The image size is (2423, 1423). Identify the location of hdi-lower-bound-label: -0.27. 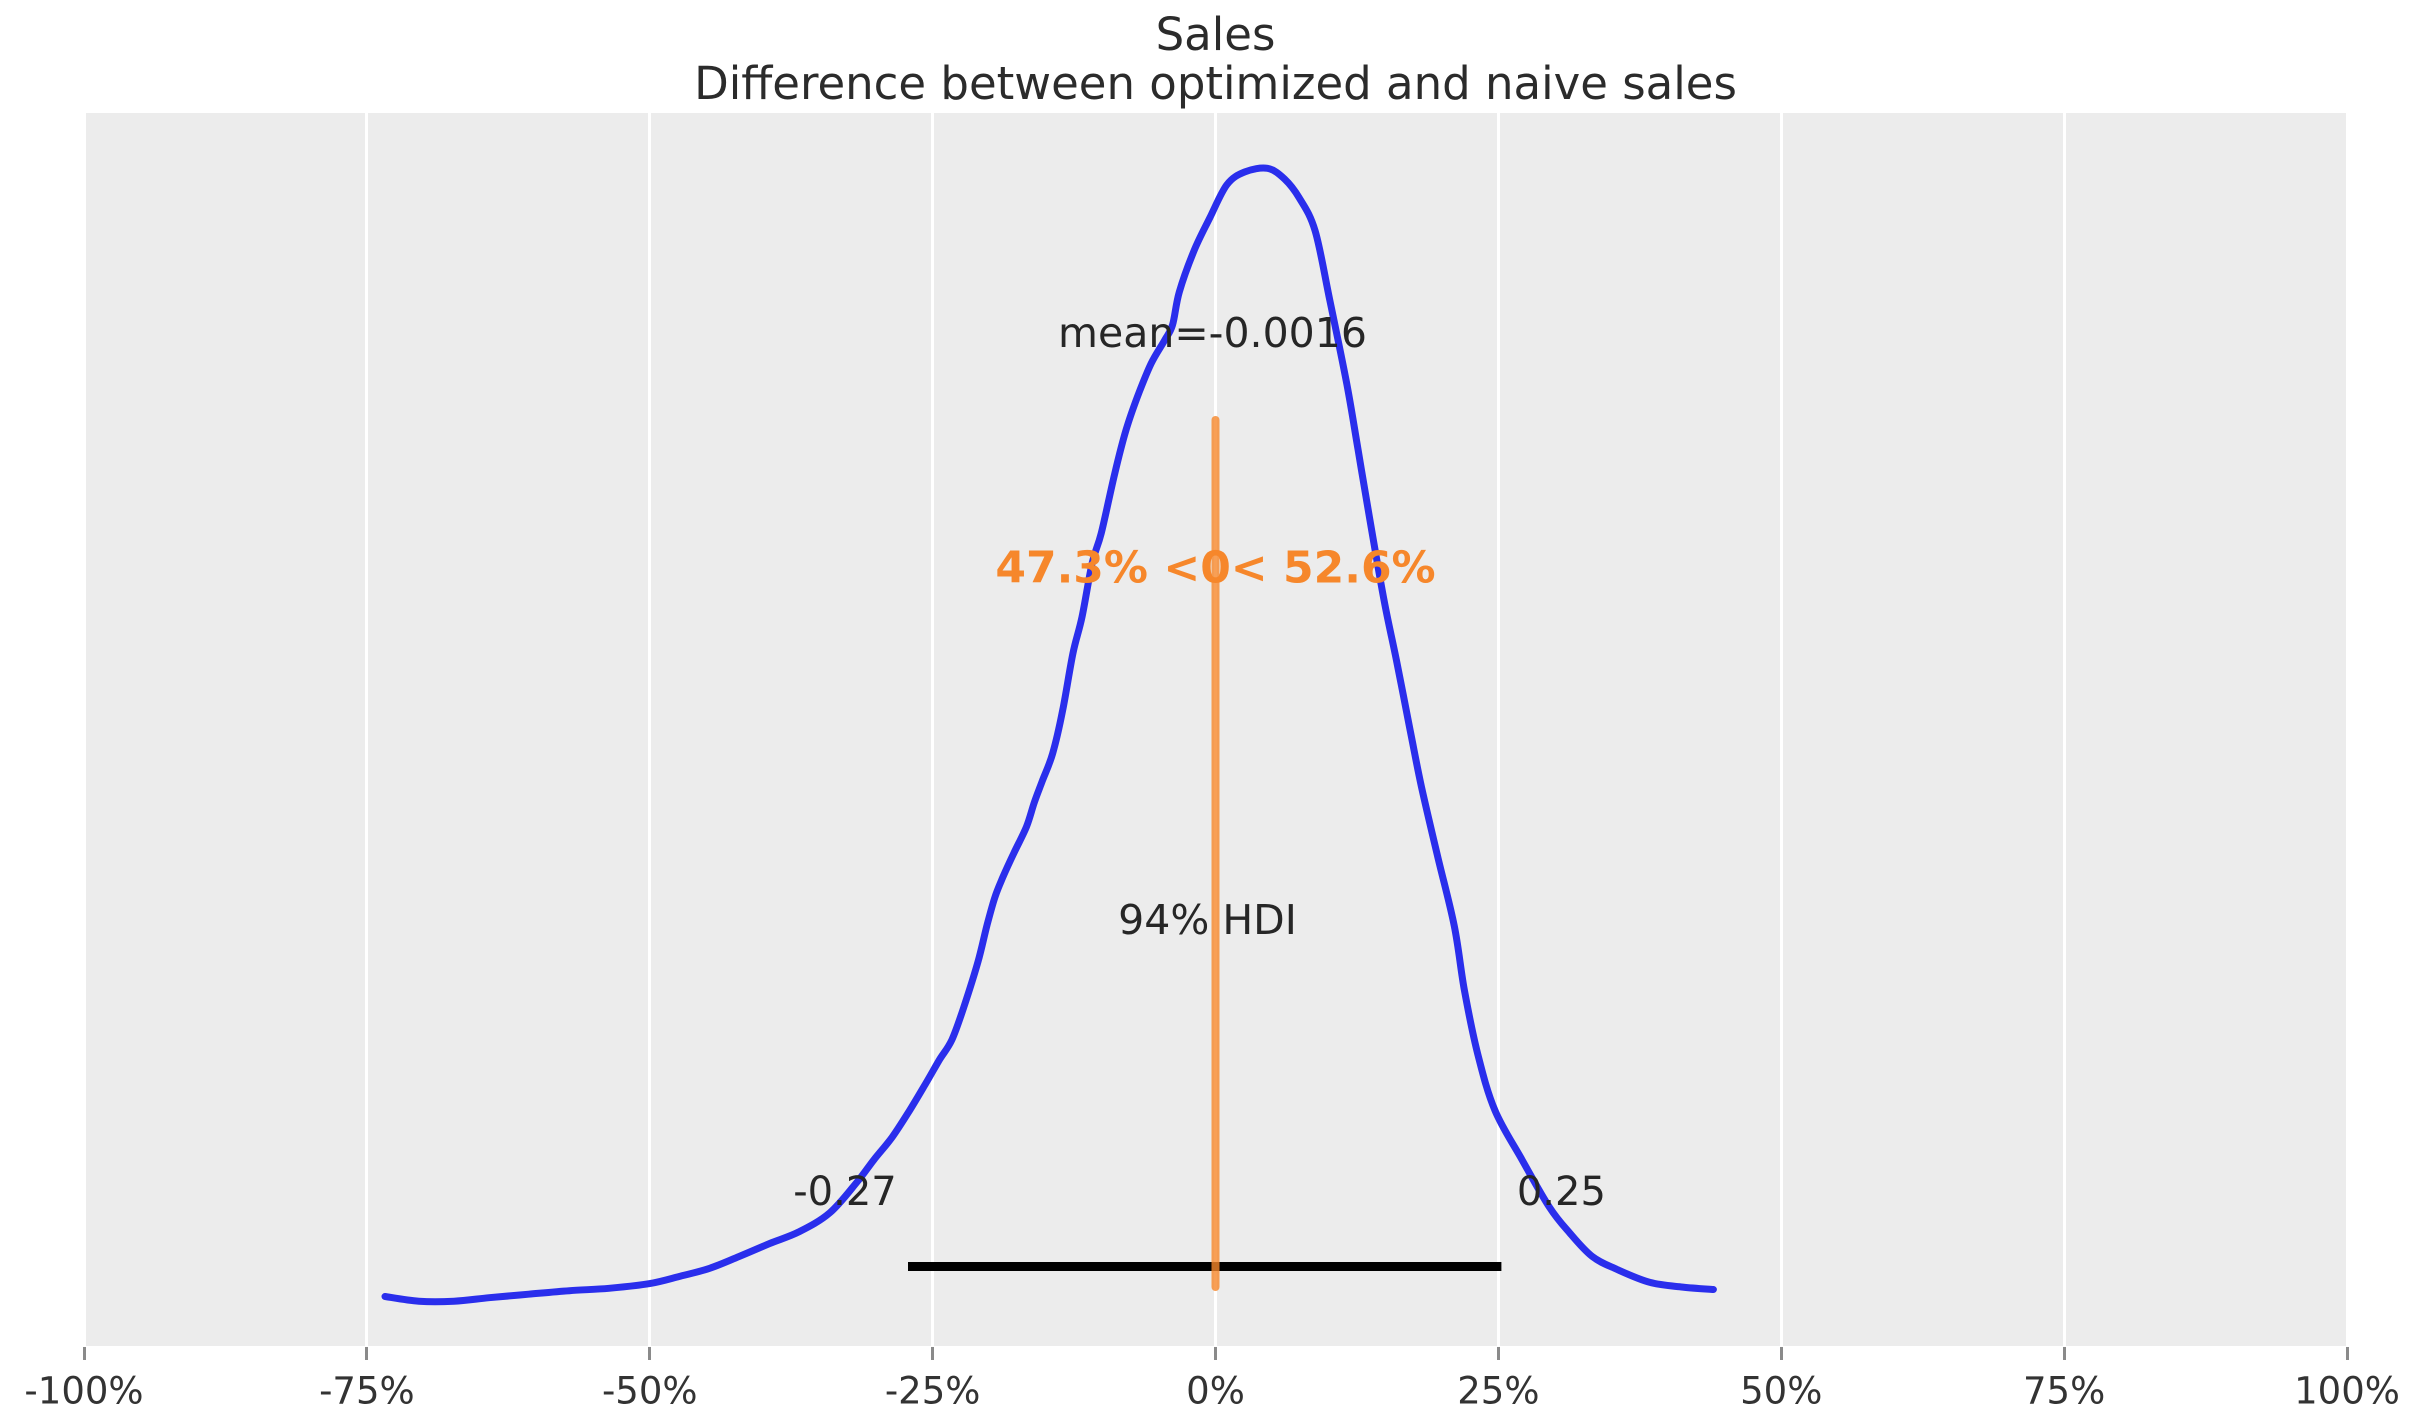
(845, 1192).